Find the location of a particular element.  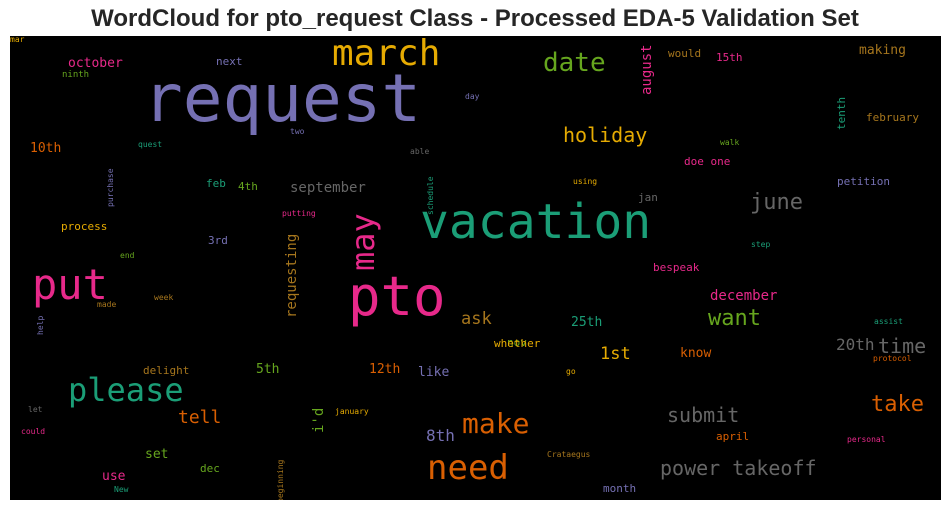

word-delight: delight is located at coordinates (166, 370).